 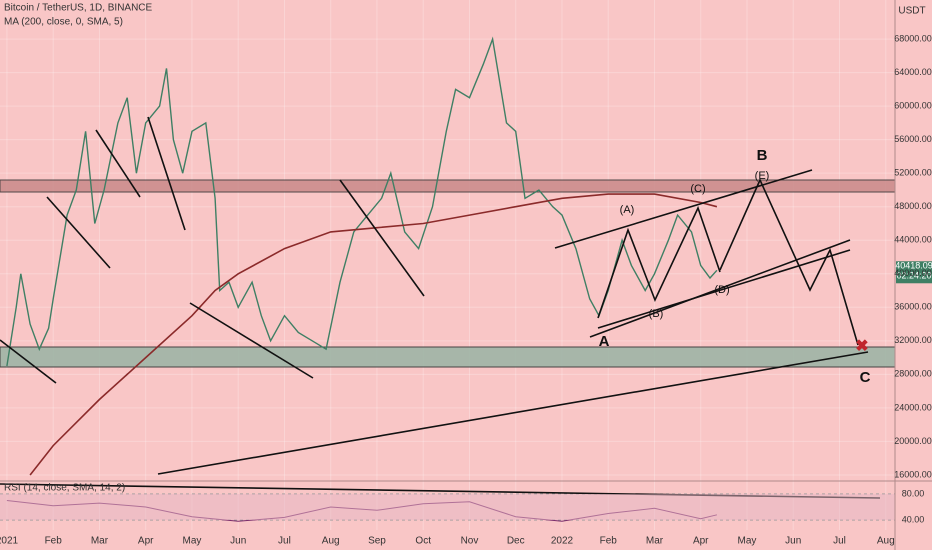 What do you see at coordinates (913, 474) in the screenshot?
I see `y-tick-label: 16000.00` at bounding box center [913, 474].